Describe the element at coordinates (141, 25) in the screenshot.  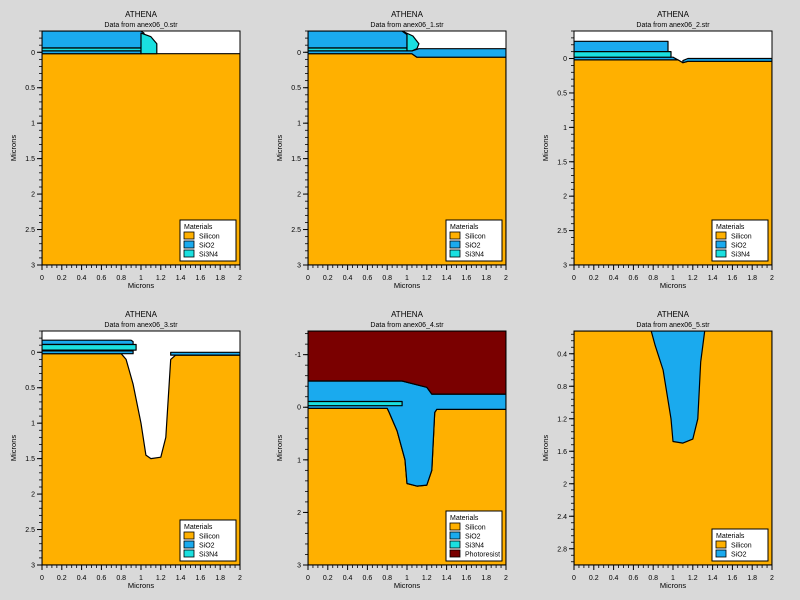
I see `chart-subtitle: Data from anex06_0.str` at that location.